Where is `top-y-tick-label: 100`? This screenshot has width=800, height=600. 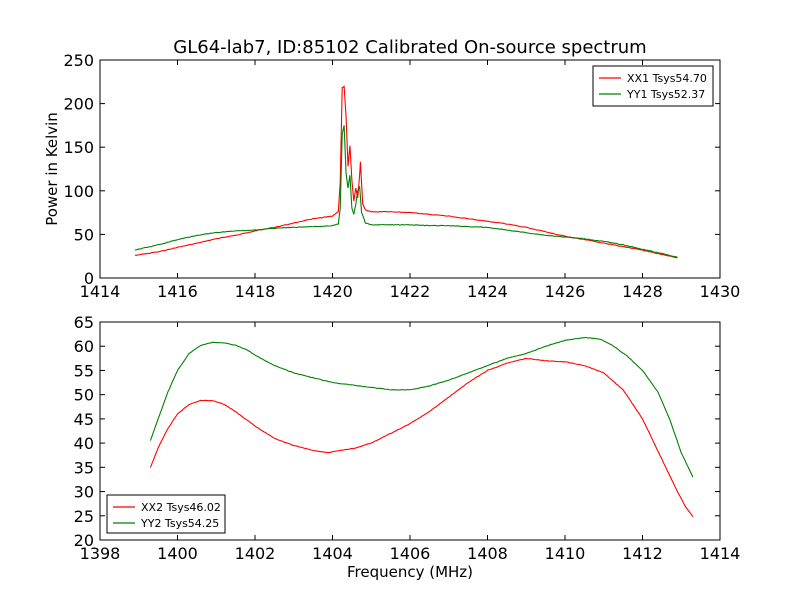
top-y-tick-label: 100 is located at coordinates (78, 191).